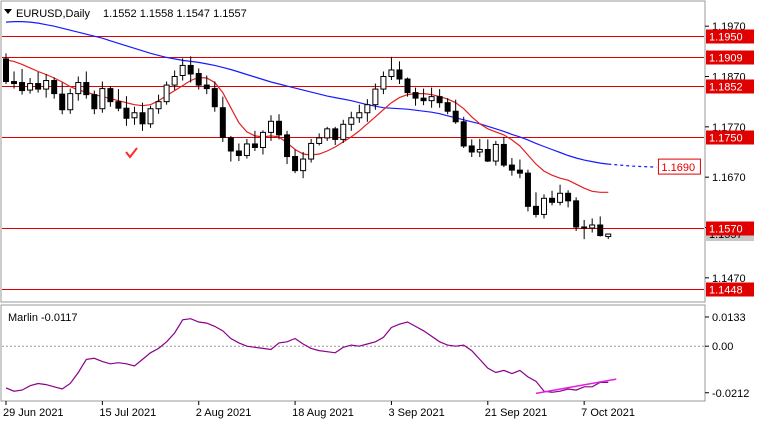 The height and width of the screenshot is (430, 761). Describe the element at coordinates (726, 88) in the screenshot. I see `level-label: 1.1852` at that location.